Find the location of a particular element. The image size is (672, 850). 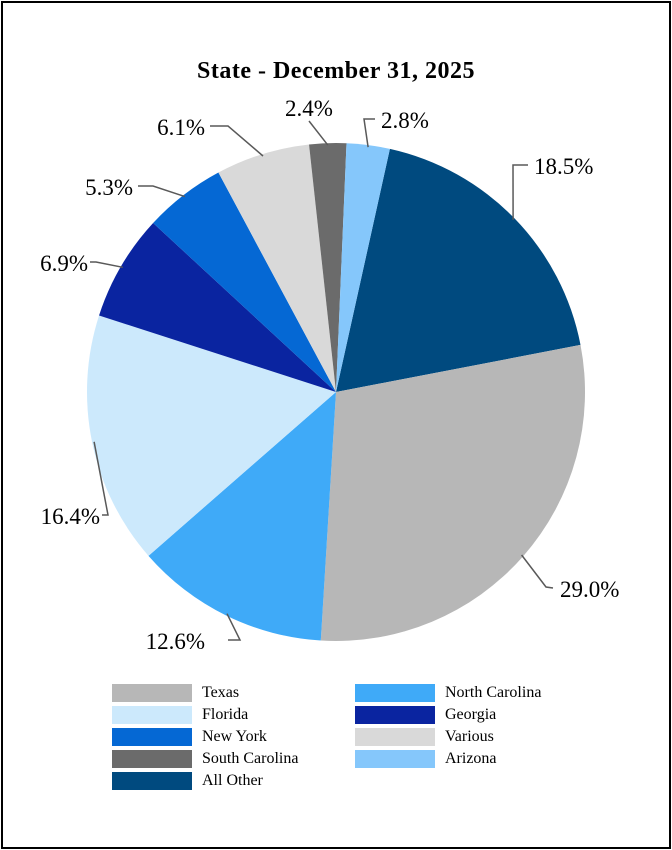

legend-item: All Other is located at coordinates (187, 781).